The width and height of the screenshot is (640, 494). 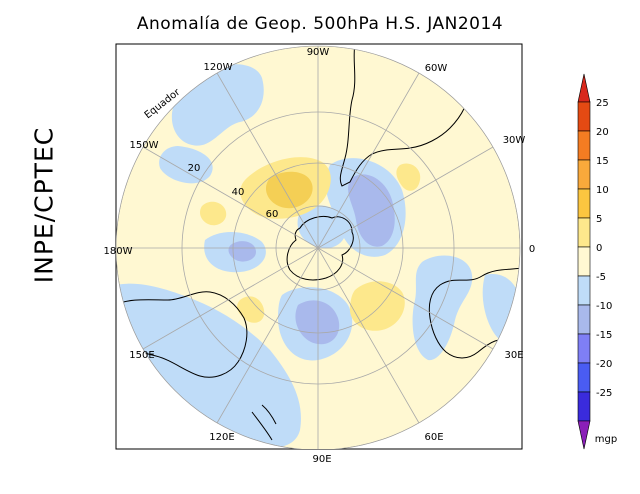 I want to click on new-zealand-outline, so click(x=264, y=422).